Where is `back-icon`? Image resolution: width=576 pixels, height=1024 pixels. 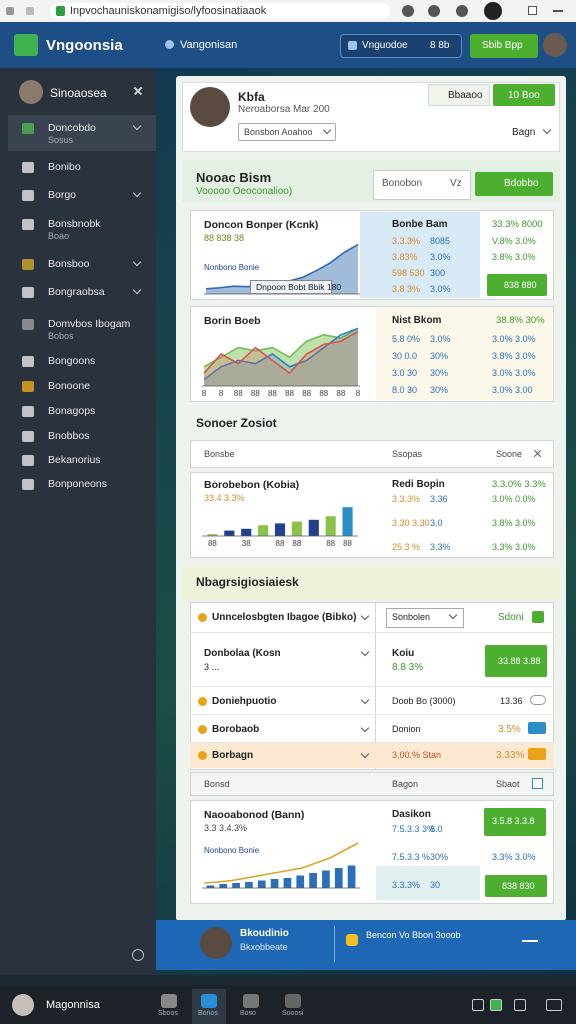 back-icon is located at coordinates (10, 11).